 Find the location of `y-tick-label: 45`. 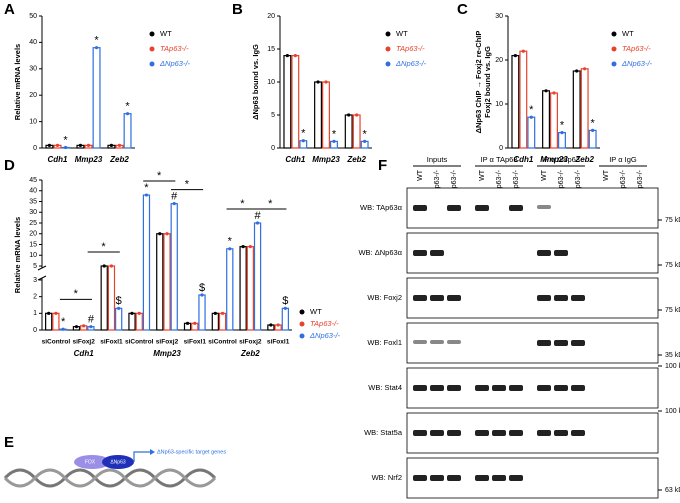

y-tick-label: 45 is located at coordinates (33, 180).